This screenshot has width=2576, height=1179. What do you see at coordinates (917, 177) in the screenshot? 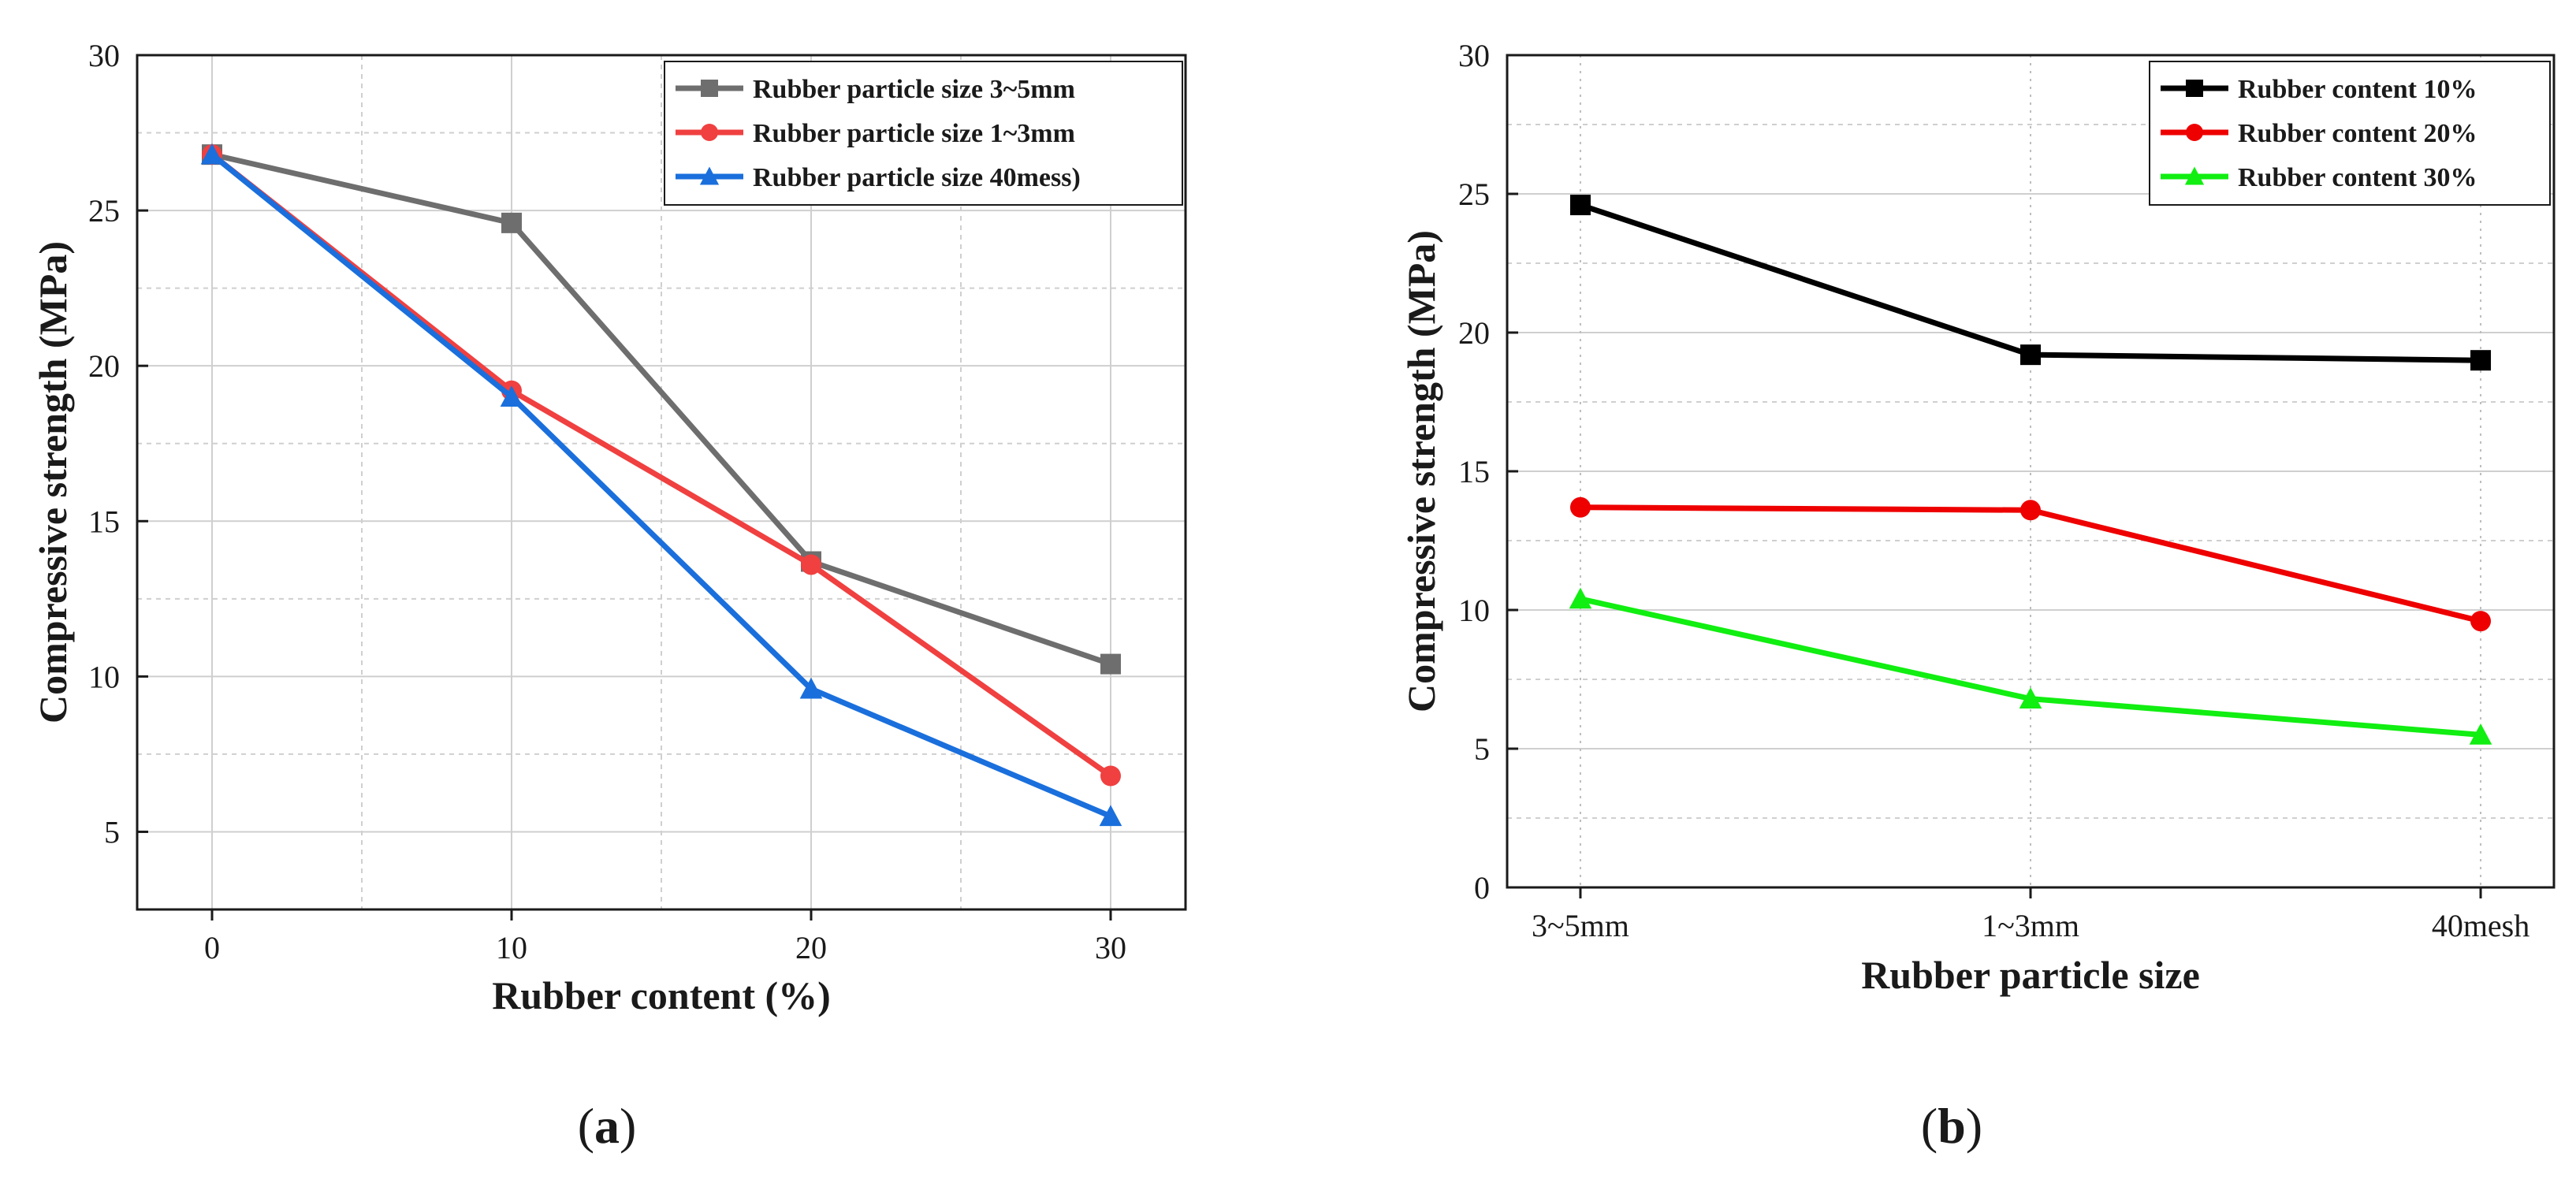
I see `legend-label-rubber-particle-size-40mess: Rubber particle size 40mess)` at bounding box center [917, 177].